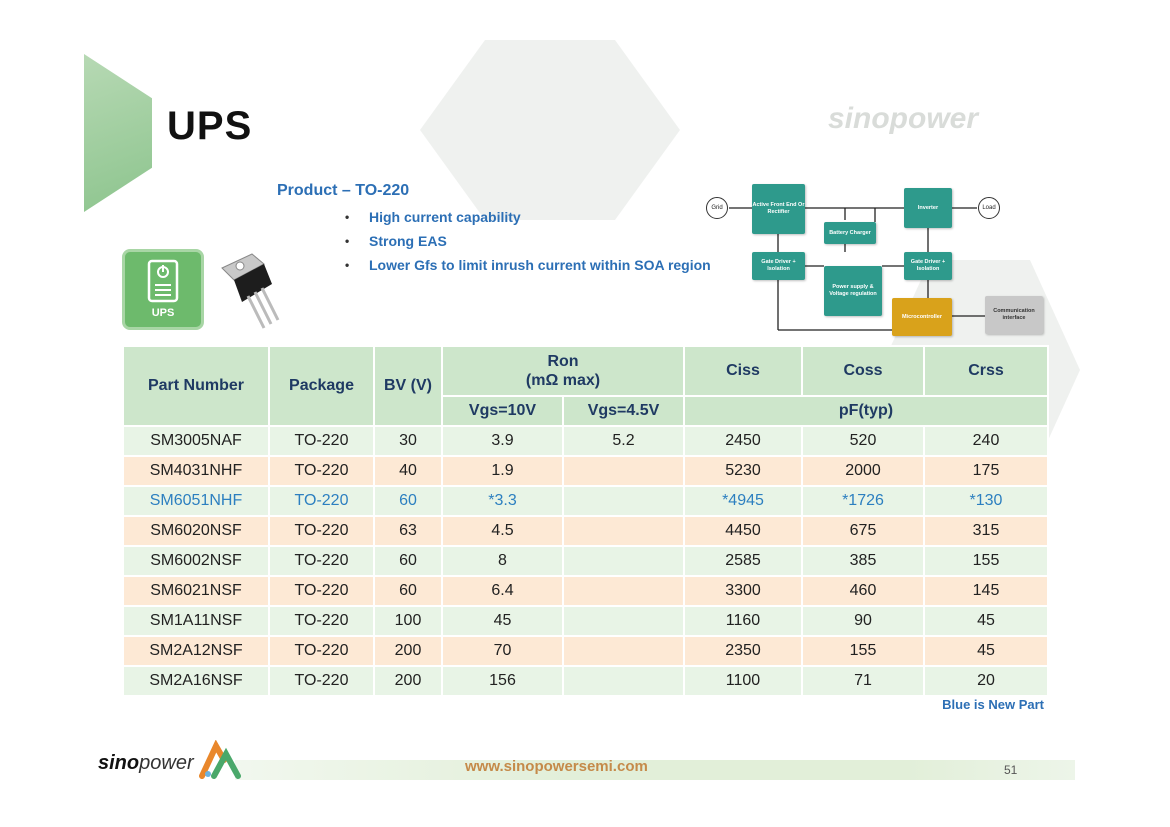 The height and width of the screenshot is (827, 1170). I want to click on decorative-tab, so click(118, 133).